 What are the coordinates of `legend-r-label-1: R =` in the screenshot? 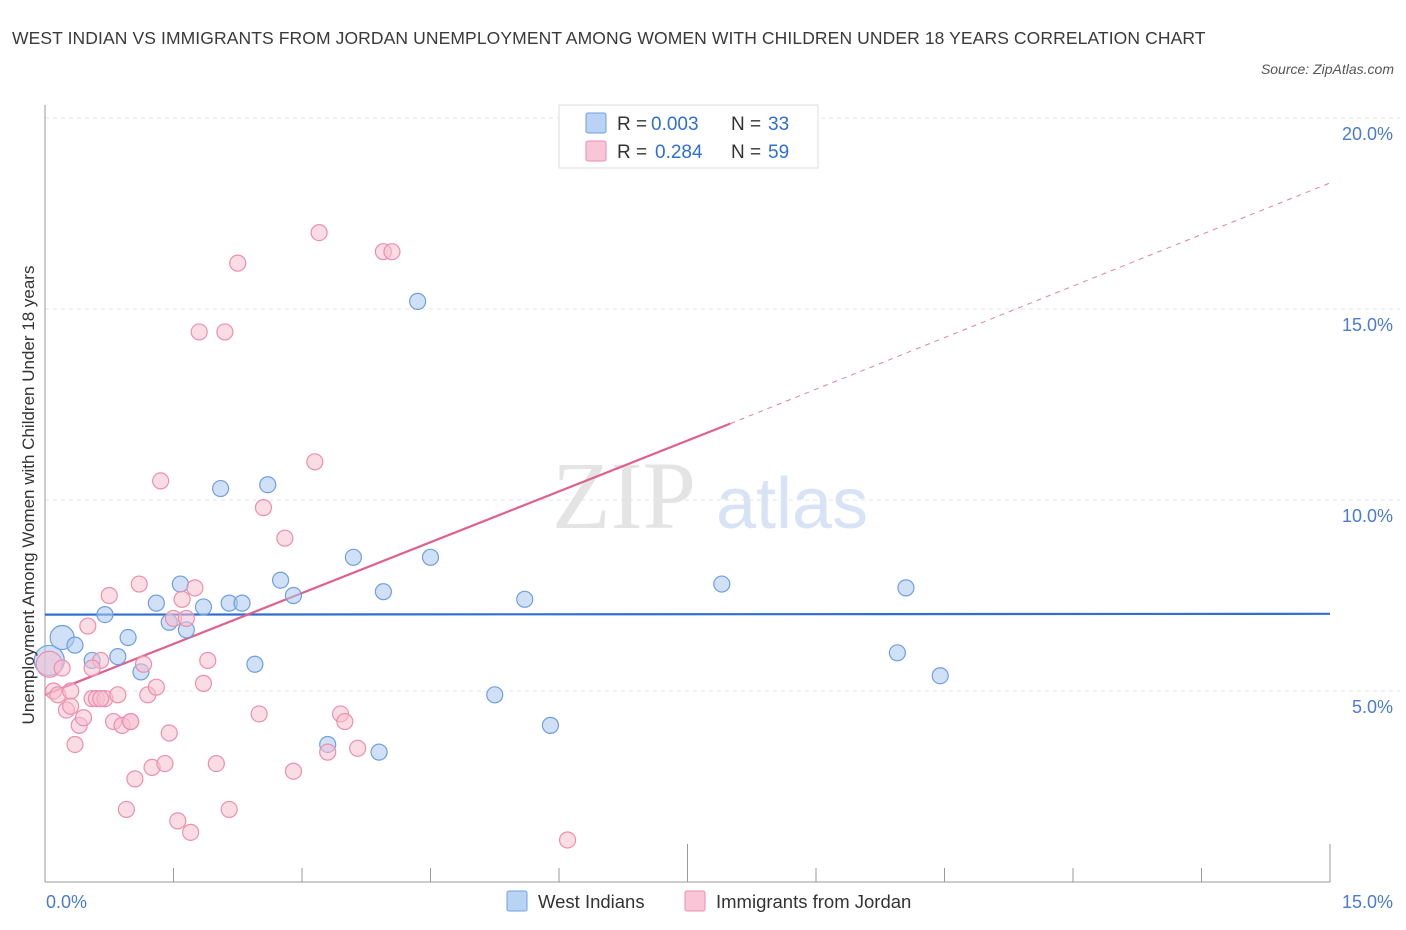 It's located at (632, 124).